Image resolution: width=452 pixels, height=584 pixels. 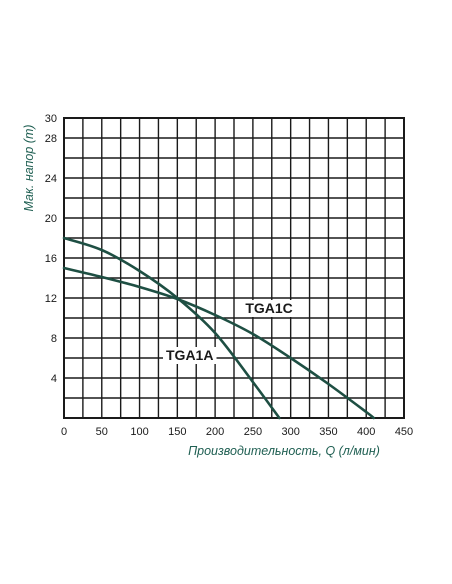 I want to click on series-label-tga1c: TGA1C, so click(x=268, y=308).